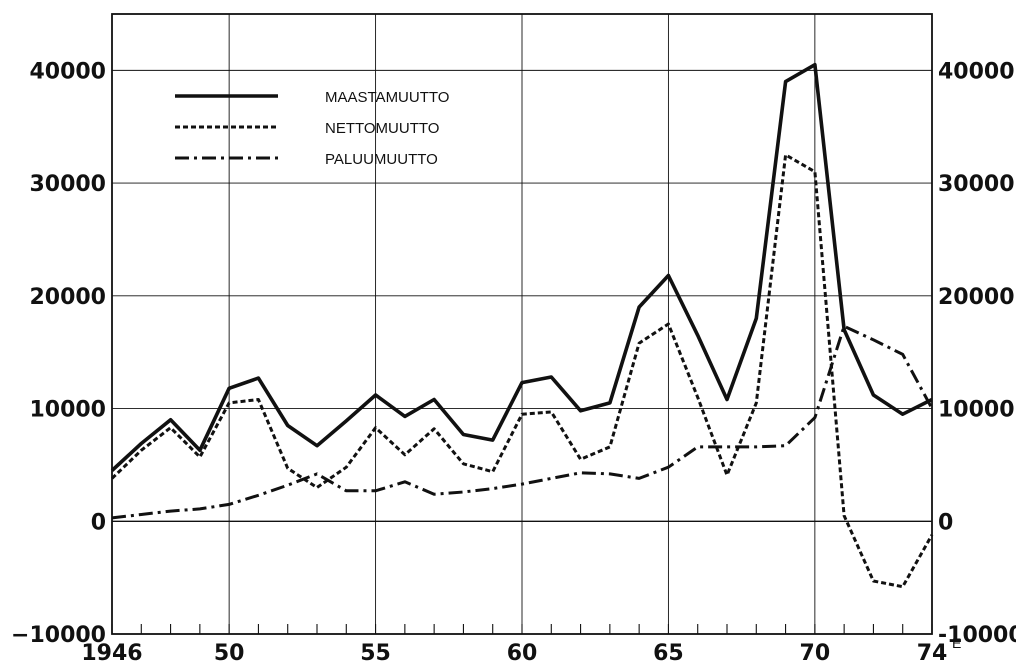  Describe the element at coordinates (976, 184) in the screenshot. I see `y-tick-label-right: 30000` at that location.